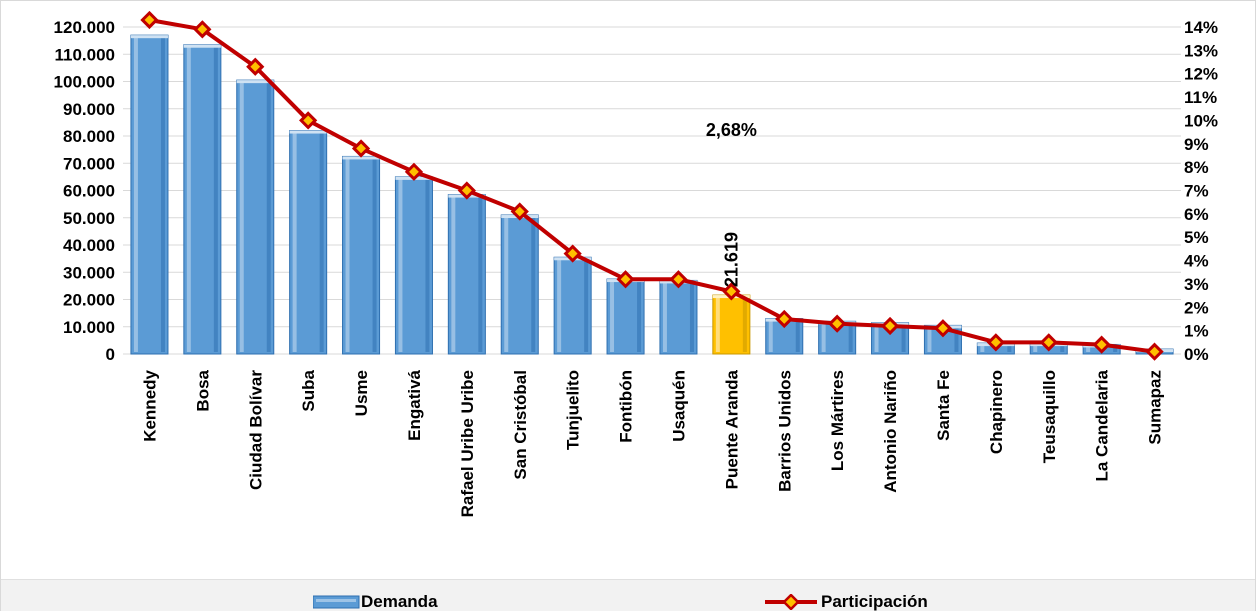 This screenshot has width=1256, height=612. Describe the element at coordinates (1196, 144) in the screenshot. I see `right-tick-label: 9%` at that location.